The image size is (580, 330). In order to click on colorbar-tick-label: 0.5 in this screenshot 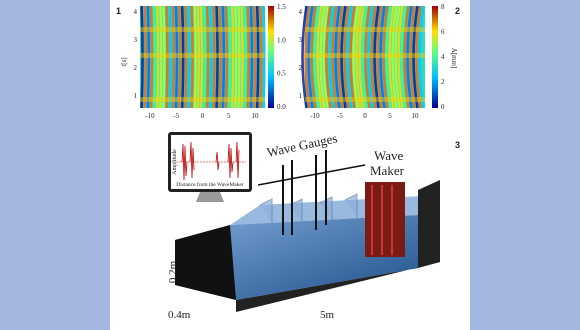, I will do `click(281, 74)`.